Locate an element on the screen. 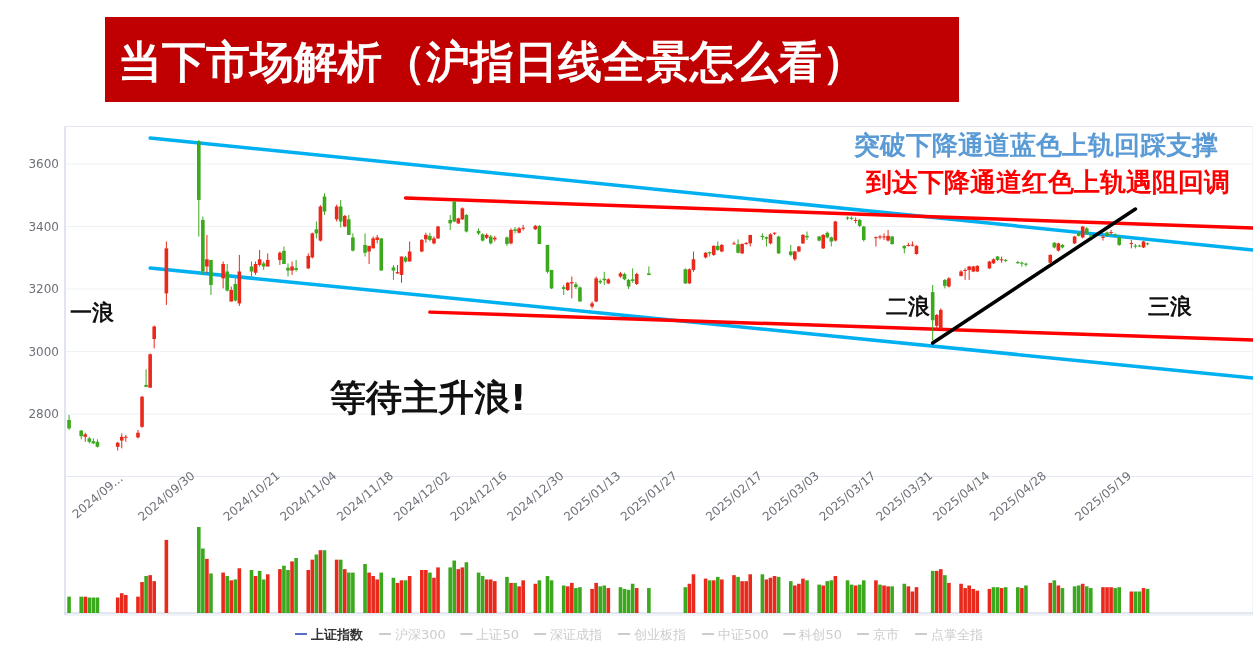 The height and width of the screenshot is (663, 1253). y-tick-label: 3200 is located at coordinates (43, 289).